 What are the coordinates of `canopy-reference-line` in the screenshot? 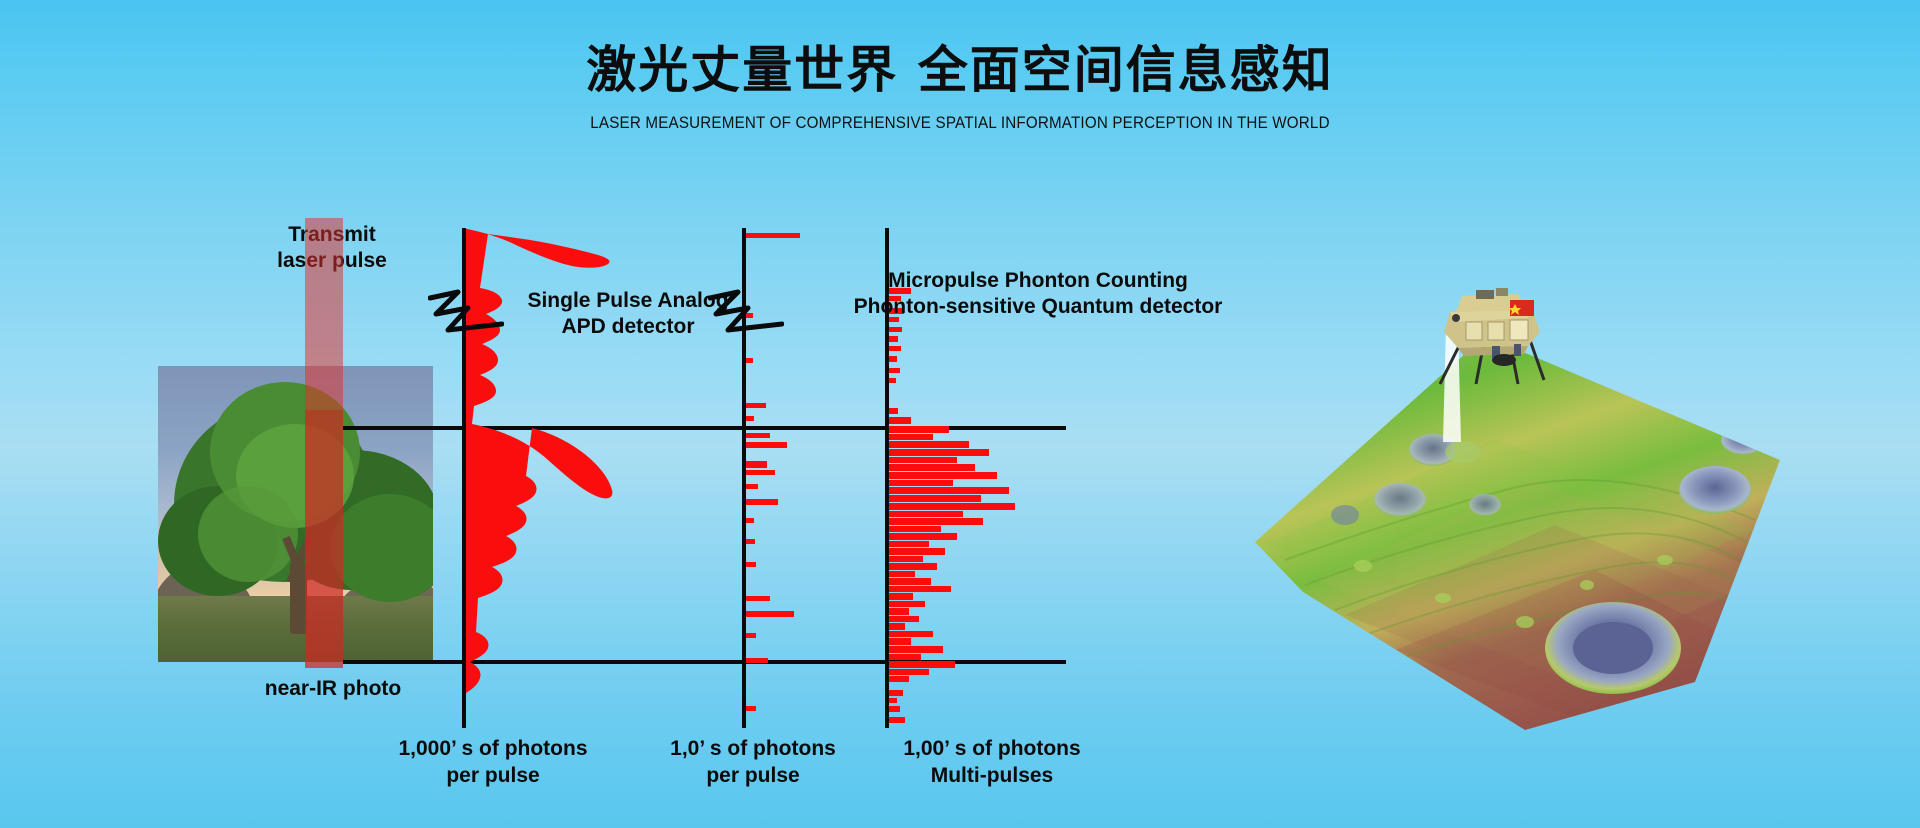 It's located at (704, 428).